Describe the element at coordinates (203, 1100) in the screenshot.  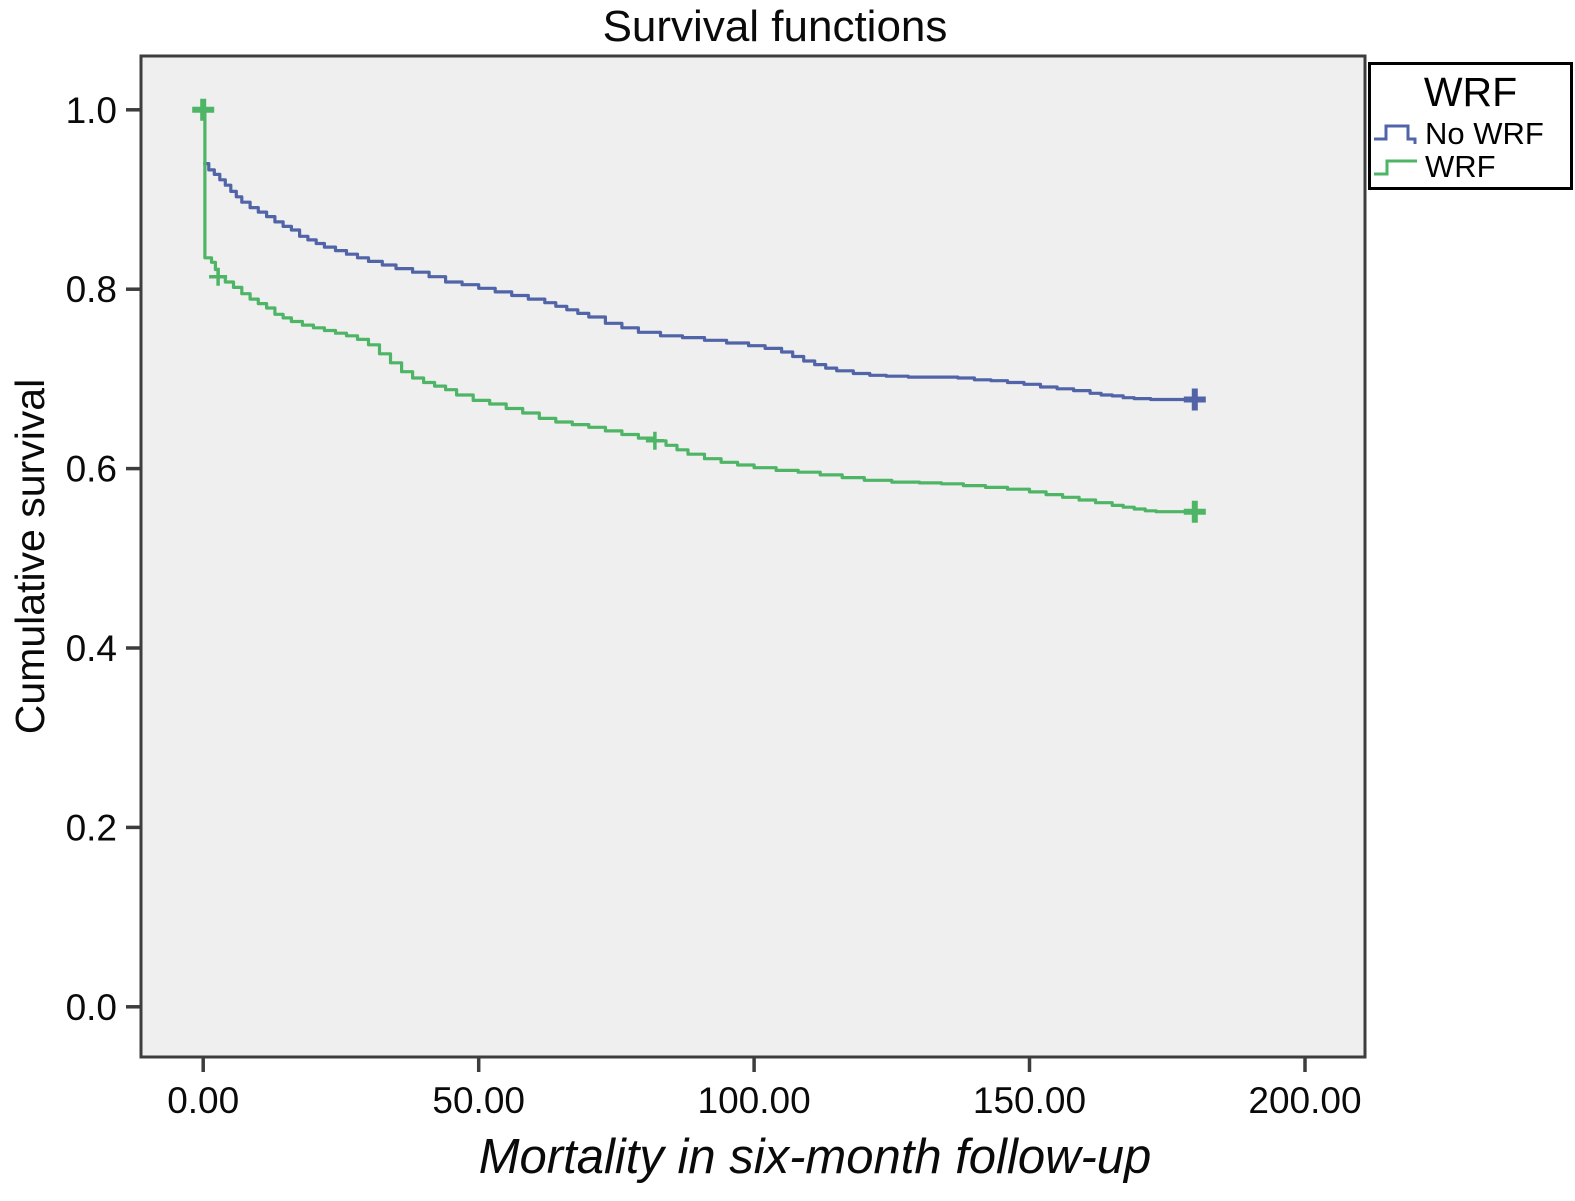
I see `x-tick-label: 0.00` at that location.